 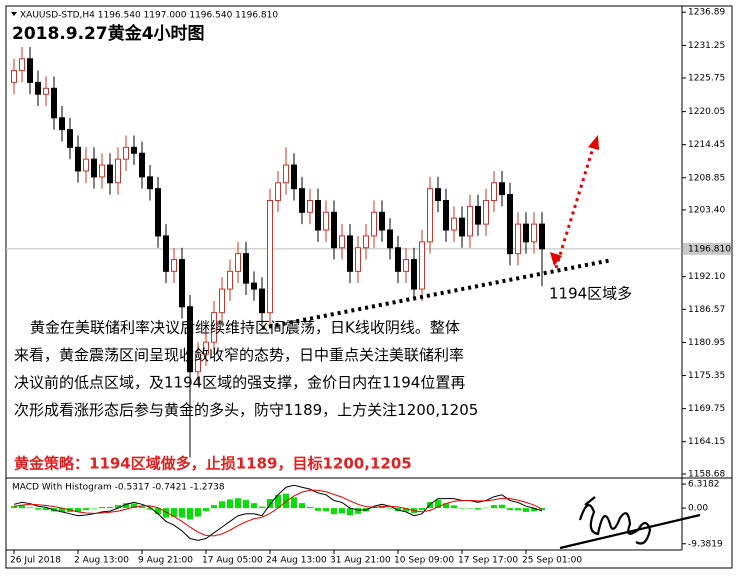 I want to click on macd-tick-label: 0.00, so click(x=698, y=509).